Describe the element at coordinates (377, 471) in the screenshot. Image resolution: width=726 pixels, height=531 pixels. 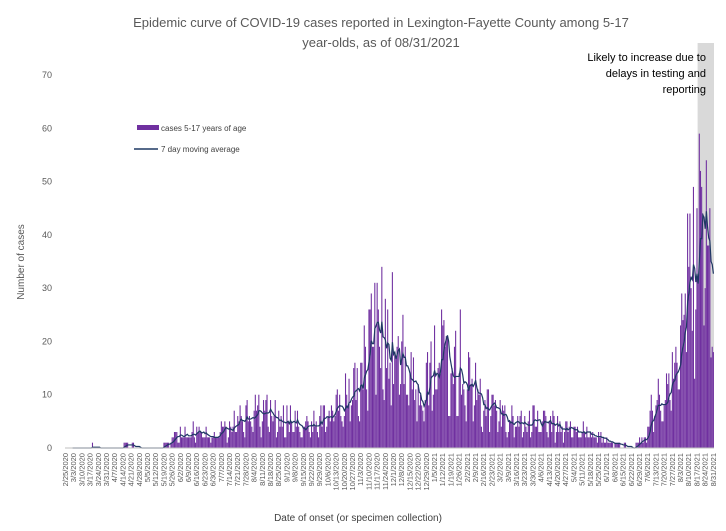
I see `x-tick-label: 11/17/2020` at that location.